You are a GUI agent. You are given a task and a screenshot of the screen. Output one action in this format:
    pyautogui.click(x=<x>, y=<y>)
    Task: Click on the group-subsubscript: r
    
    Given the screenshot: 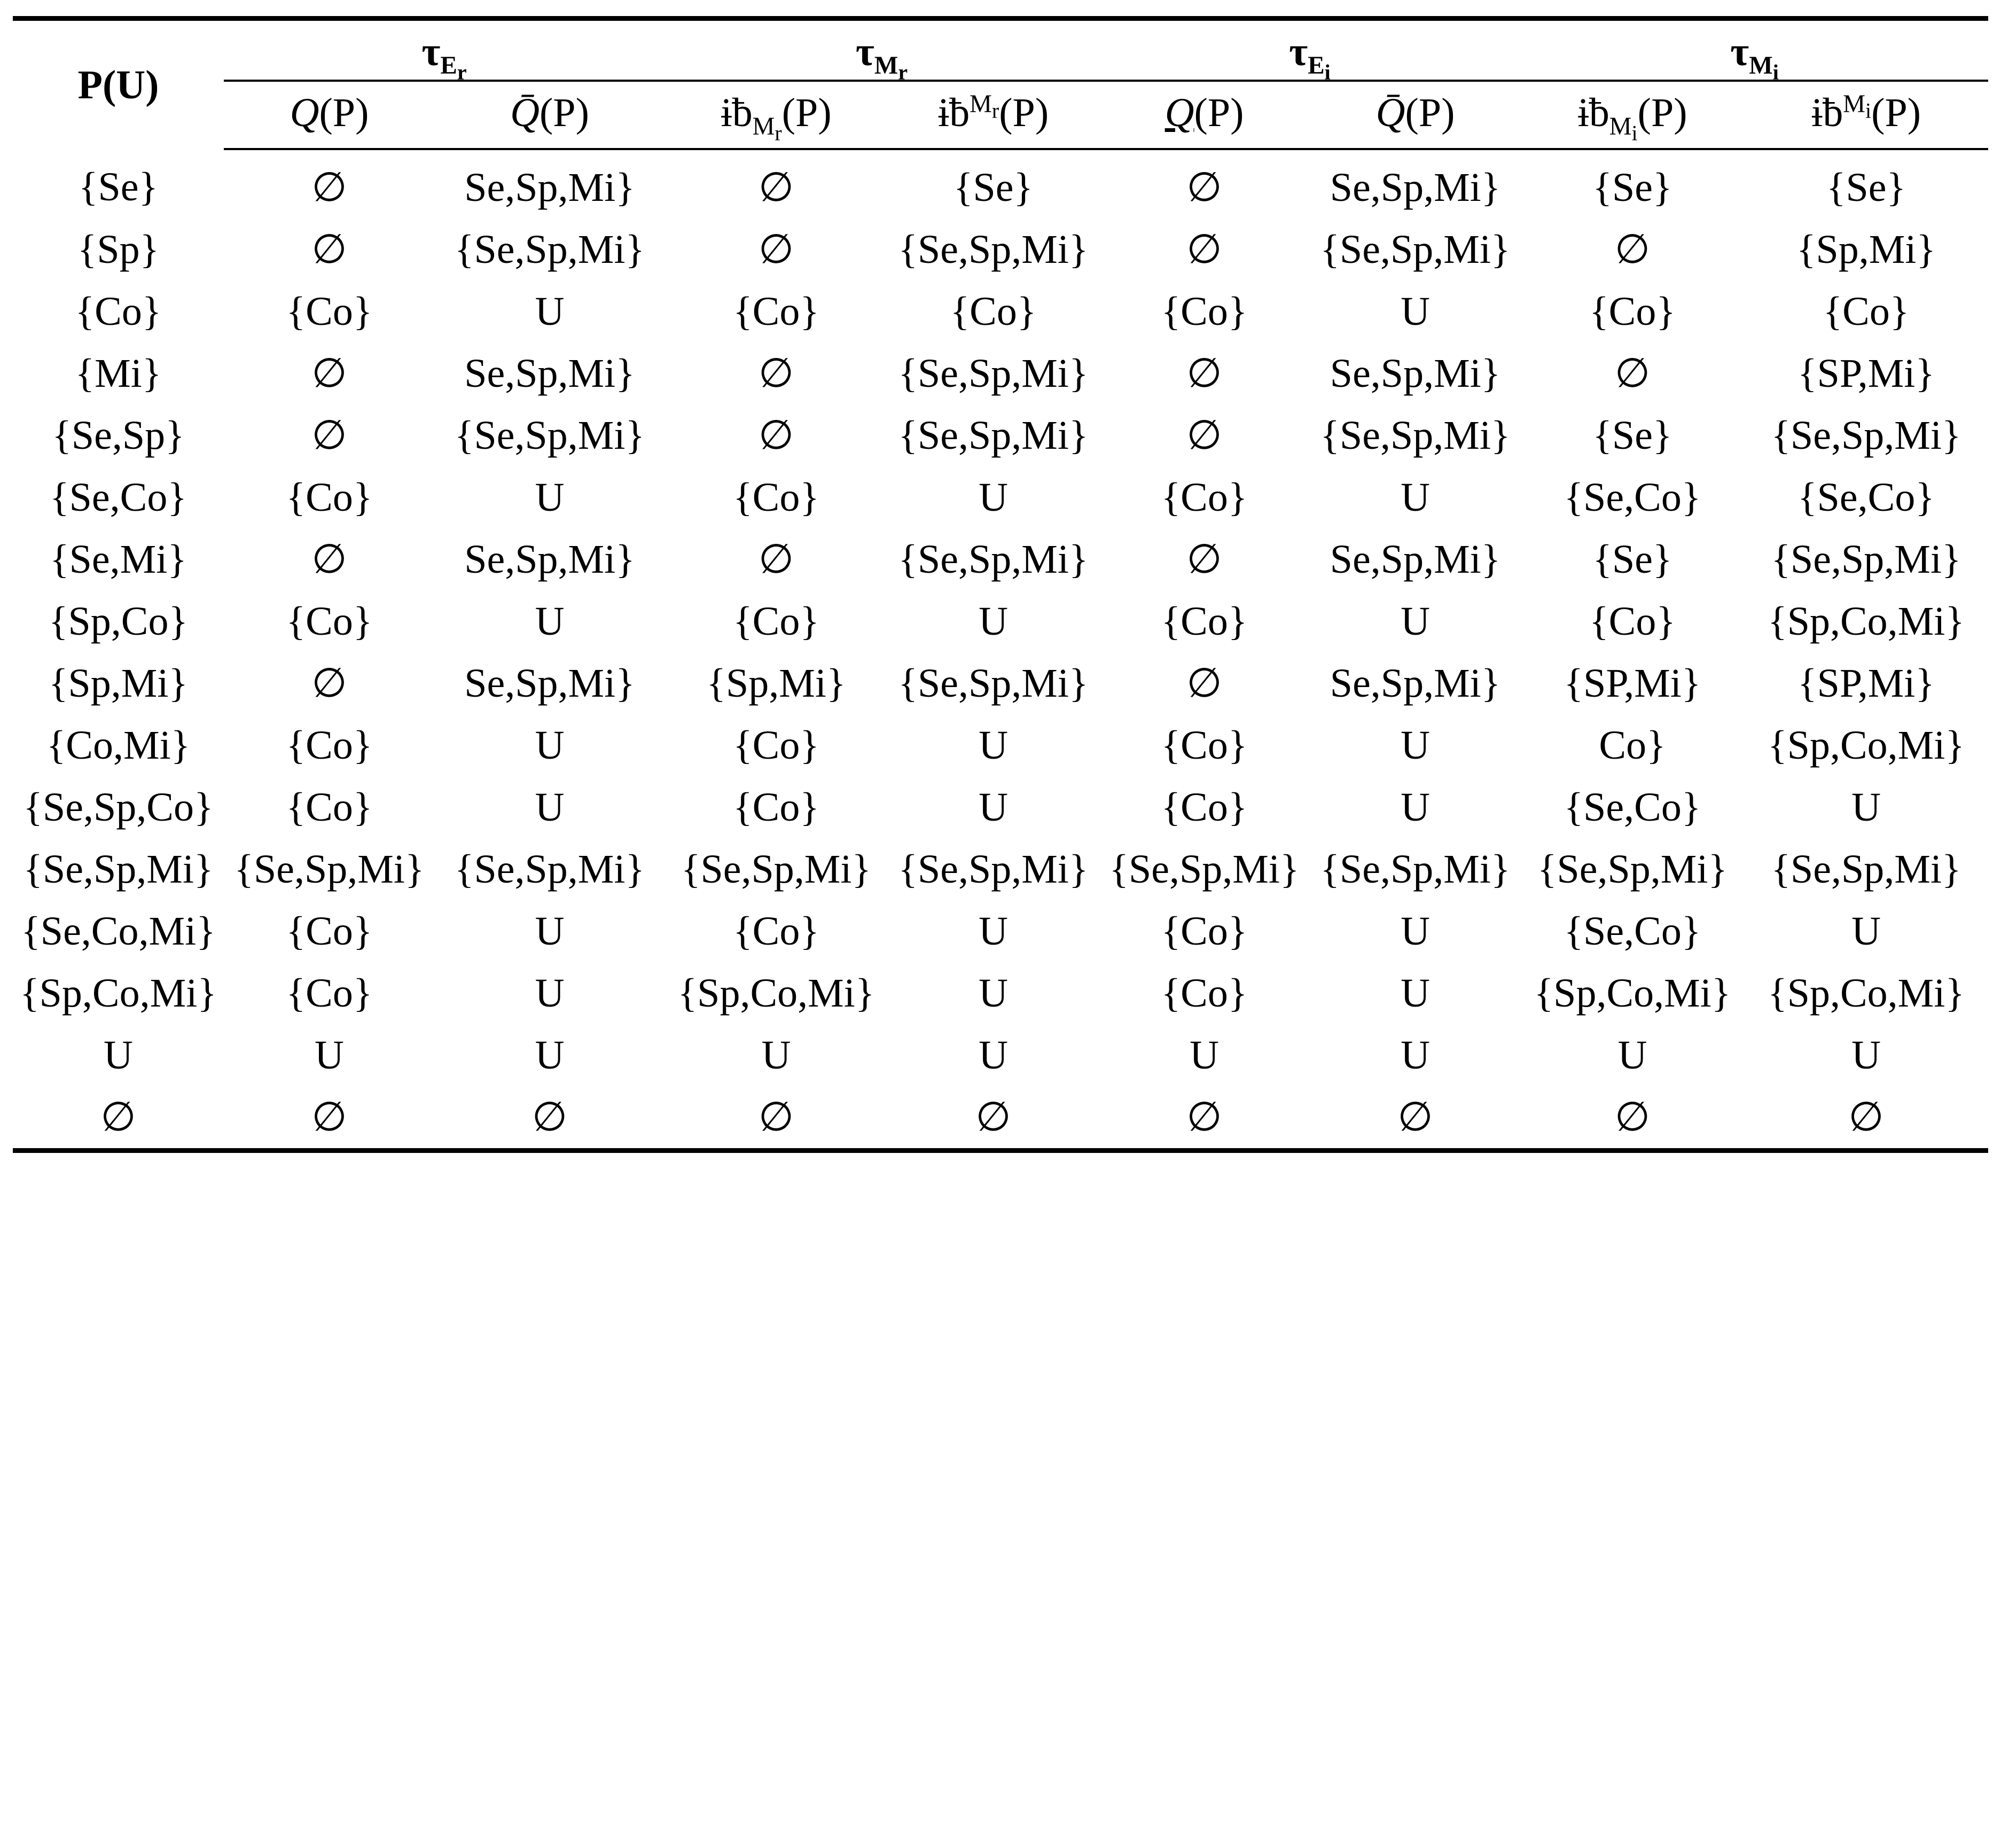 What is the action you would take?
    pyautogui.click(x=903, y=72)
    